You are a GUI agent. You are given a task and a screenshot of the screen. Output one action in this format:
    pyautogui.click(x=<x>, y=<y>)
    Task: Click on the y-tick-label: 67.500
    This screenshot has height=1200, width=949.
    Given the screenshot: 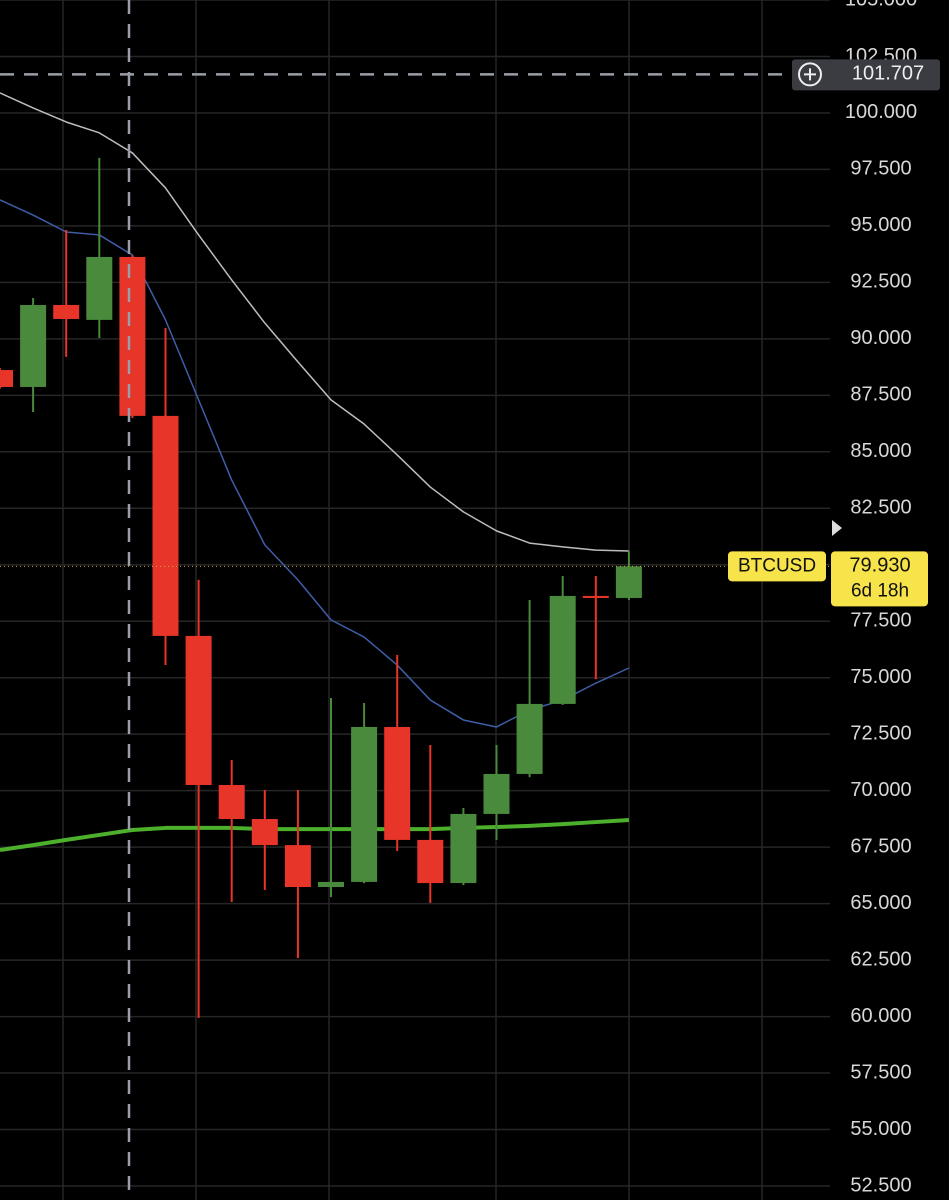 What is the action you would take?
    pyautogui.click(x=880, y=846)
    